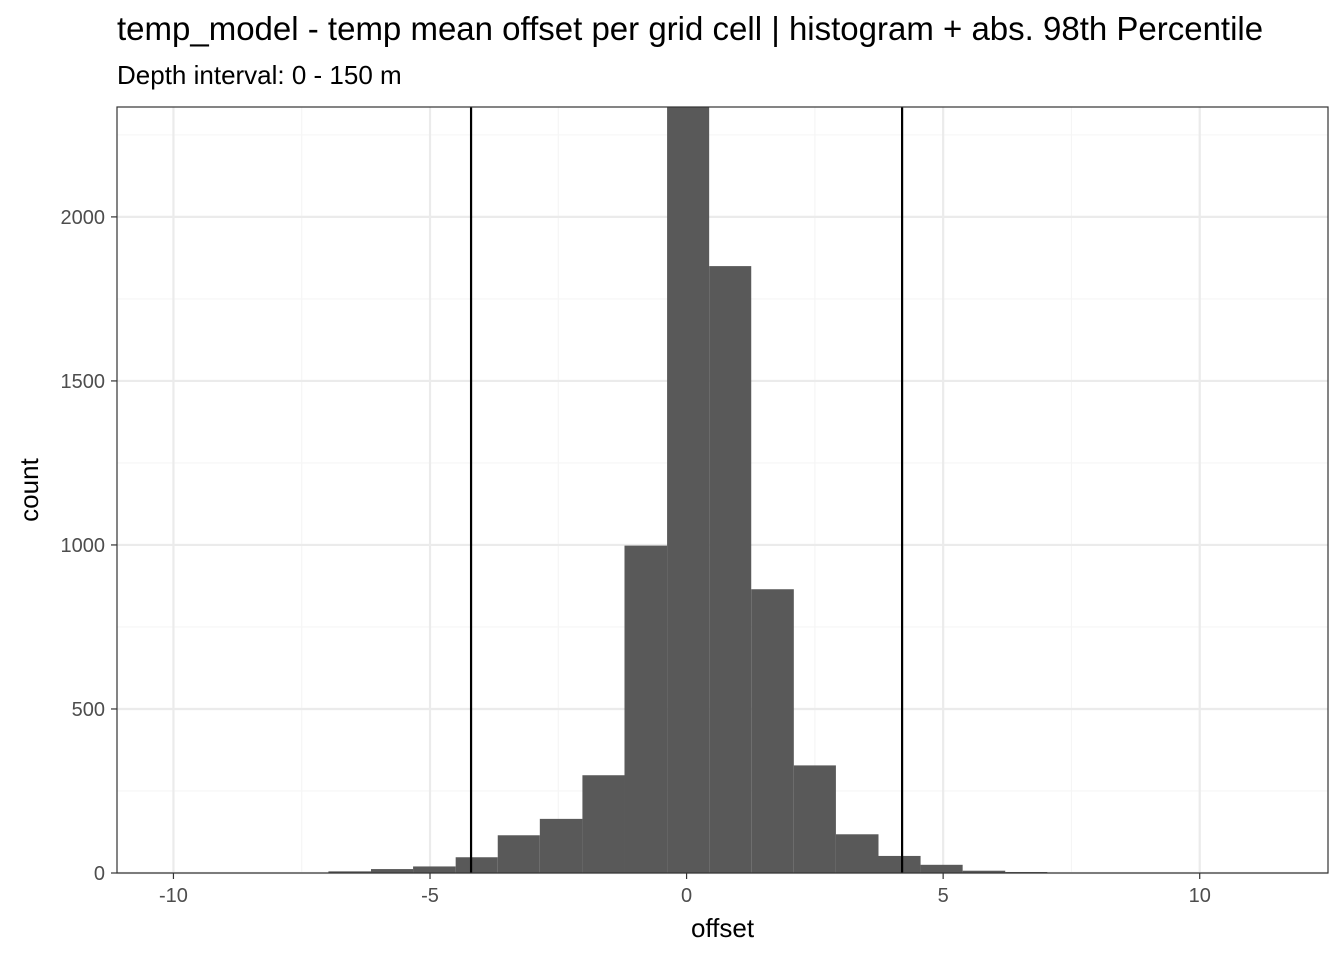 The width and height of the screenshot is (1344, 960). What do you see at coordinates (173, 896) in the screenshot?
I see `x-tick-label: -10` at bounding box center [173, 896].